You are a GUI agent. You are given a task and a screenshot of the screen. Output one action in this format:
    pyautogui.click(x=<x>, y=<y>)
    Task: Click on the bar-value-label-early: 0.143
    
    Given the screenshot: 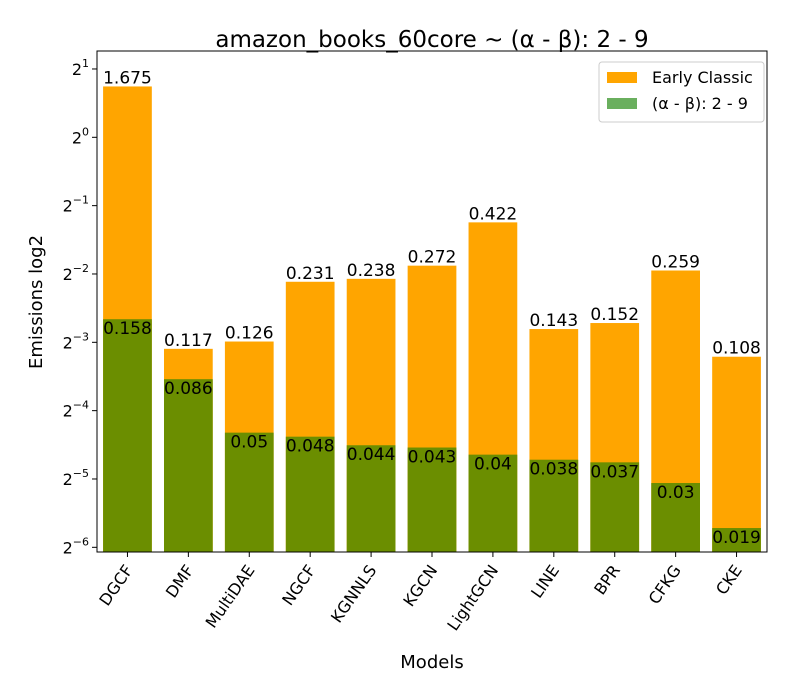 What is the action you would take?
    pyautogui.click(x=553, y=321)
    